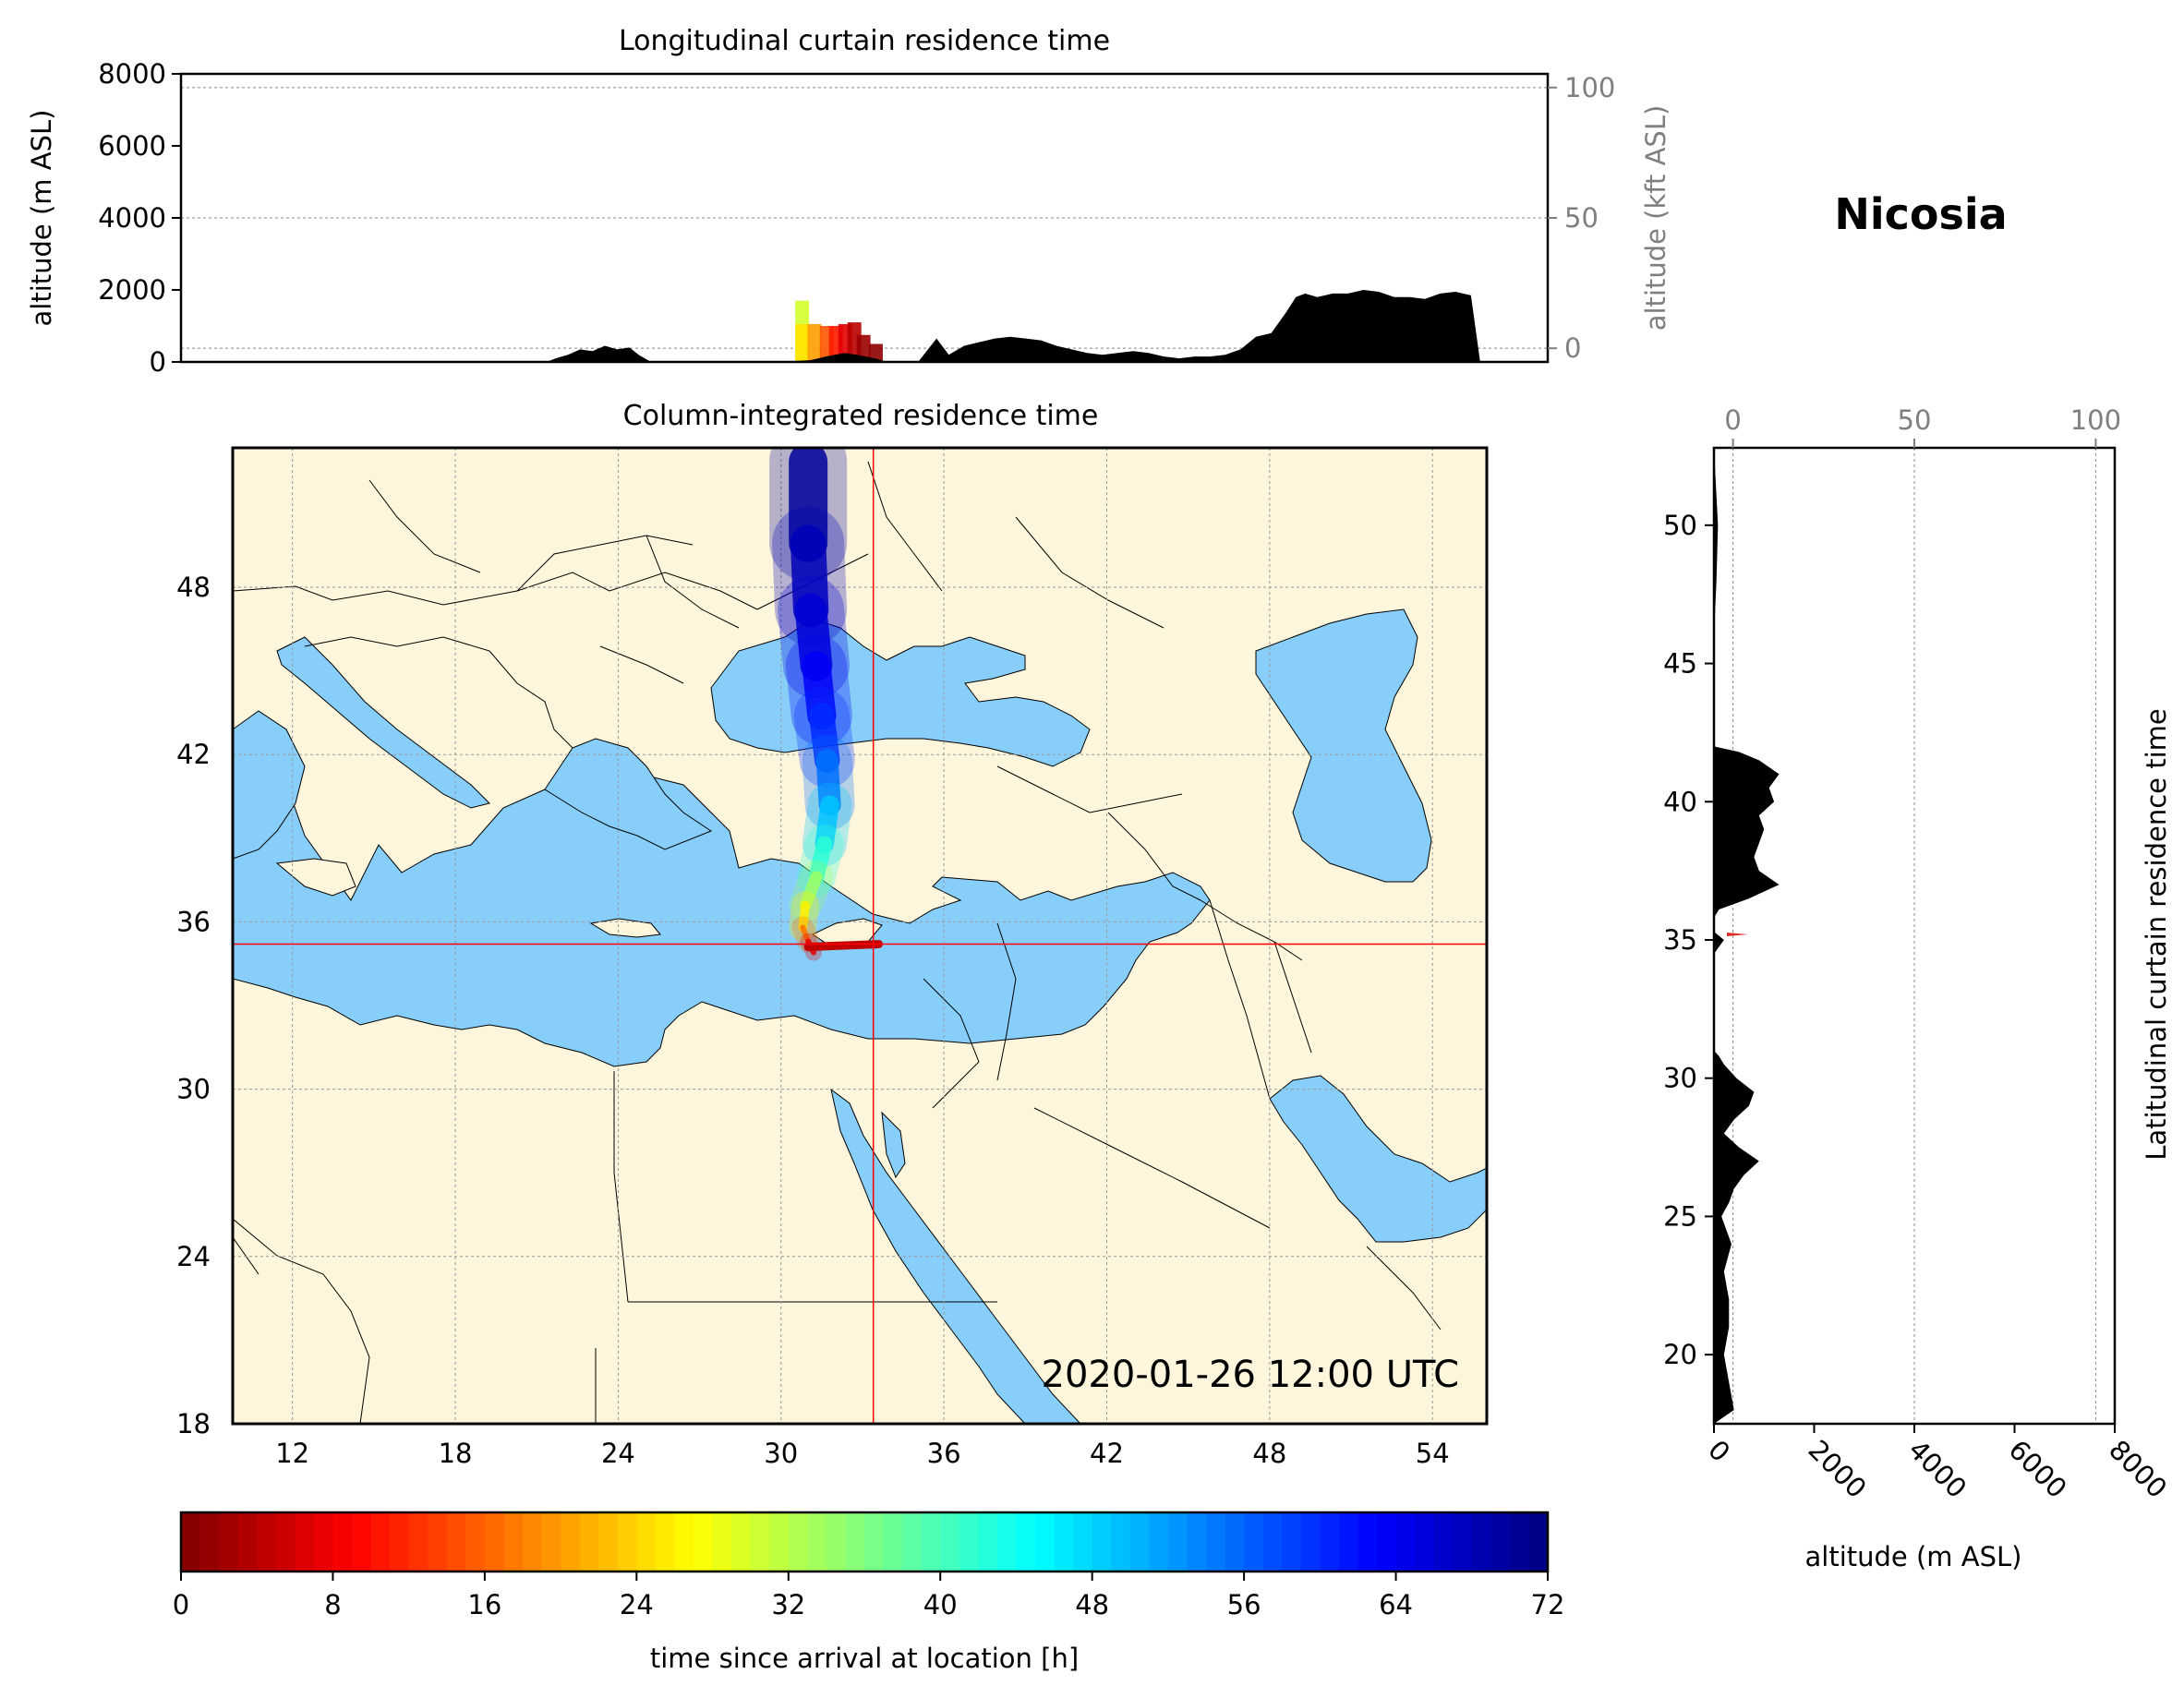 Image resolution: width=2184 pixels, height=1698 pixels. Describe the element at coordinates (869, 1596) in the screenshot. I see `colorbar-ticks: 0 8 16 24 32 40 48 56 64 72` at that location.